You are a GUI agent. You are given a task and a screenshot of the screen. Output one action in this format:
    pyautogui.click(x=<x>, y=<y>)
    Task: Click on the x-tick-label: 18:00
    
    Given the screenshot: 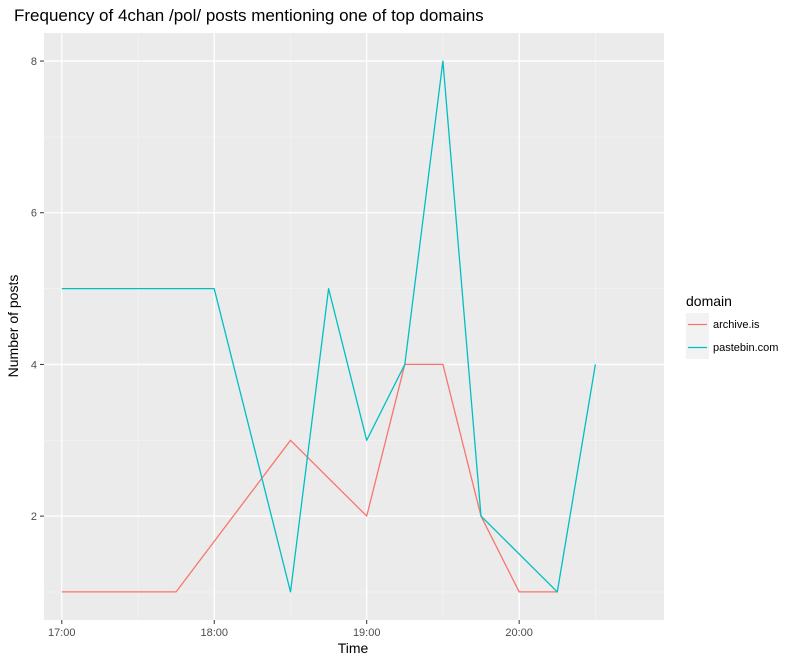 What is the action you would take?
    pyautogui.click(x=214, y=633)
    